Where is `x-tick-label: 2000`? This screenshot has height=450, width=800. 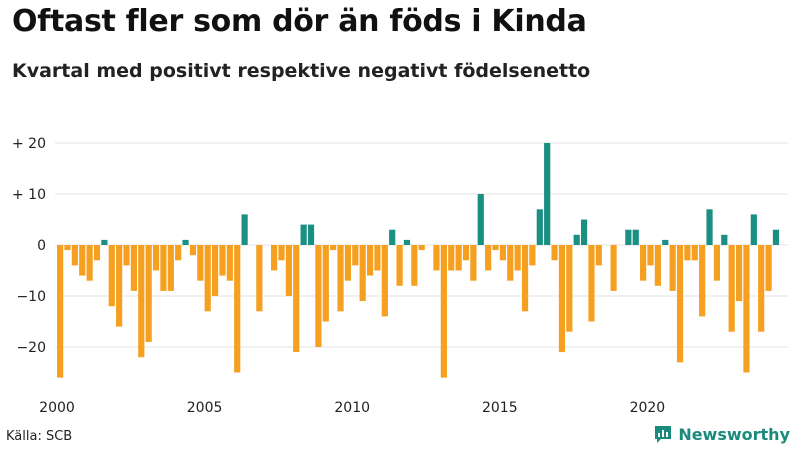
x-tick-label: 2000 is located at coordinates (57, 408).